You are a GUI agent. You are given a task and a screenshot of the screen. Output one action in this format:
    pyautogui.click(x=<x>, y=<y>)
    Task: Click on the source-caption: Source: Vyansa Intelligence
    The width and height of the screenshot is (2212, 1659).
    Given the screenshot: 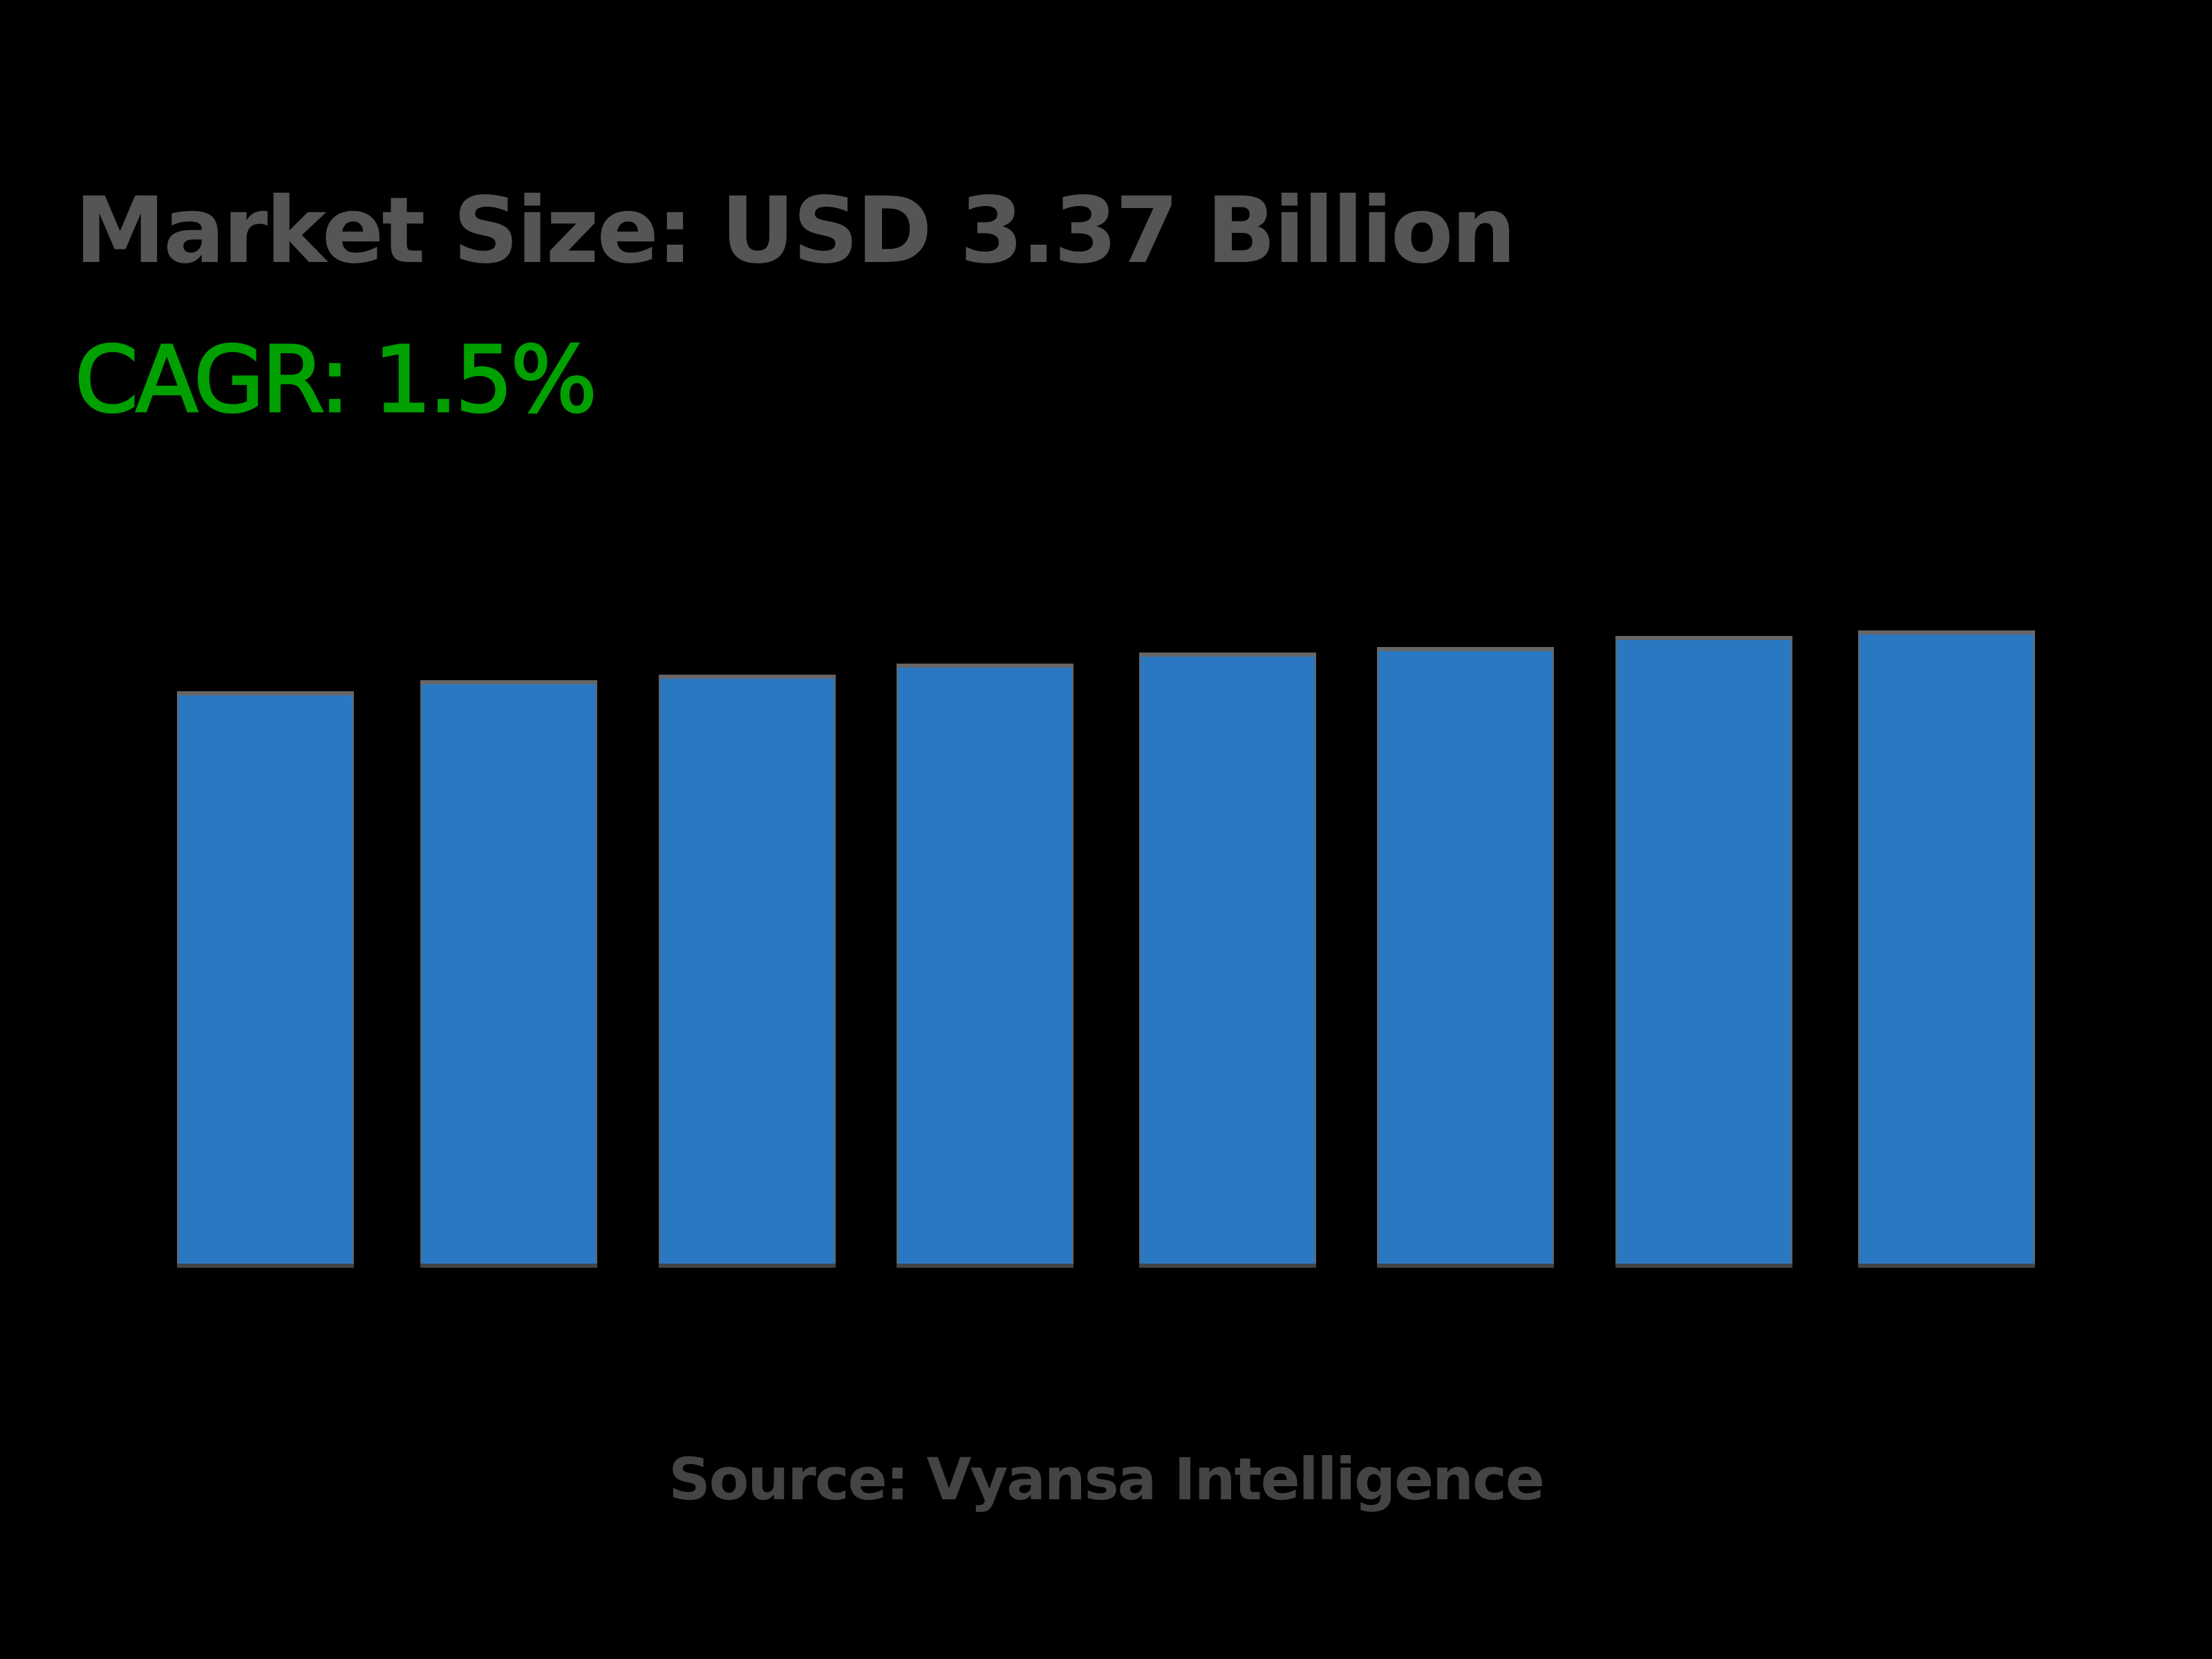 What is the action you would take?
    pyautogui.click(x=1106, y=1479)
    